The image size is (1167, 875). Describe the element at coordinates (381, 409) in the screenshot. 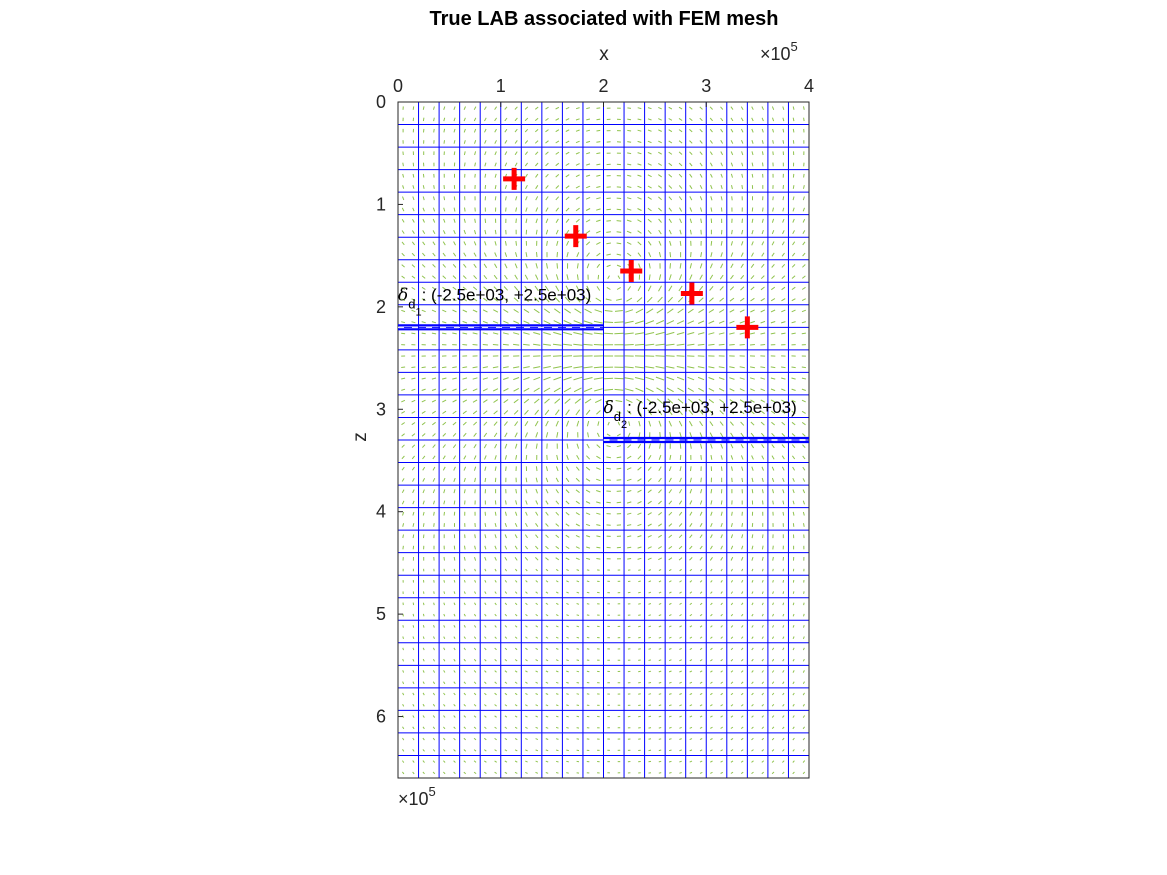

I see `z-tick-label: 3` at that location.